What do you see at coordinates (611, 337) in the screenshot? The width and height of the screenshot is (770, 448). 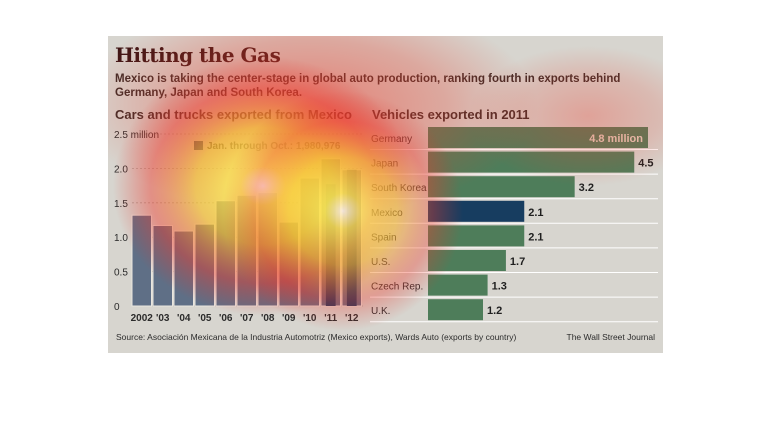 I see `publisher-credit: The Wall Street Journal` at bounding box center [611, 337].